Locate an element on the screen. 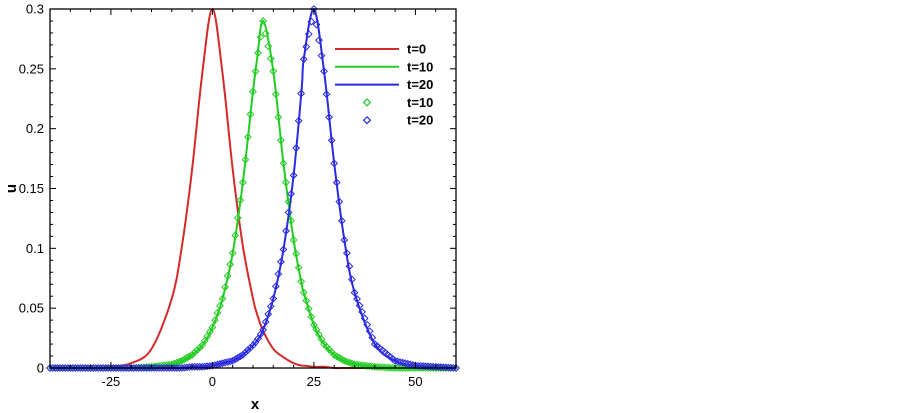  y-tick-label: 0 is located at coordinates (40, 368).